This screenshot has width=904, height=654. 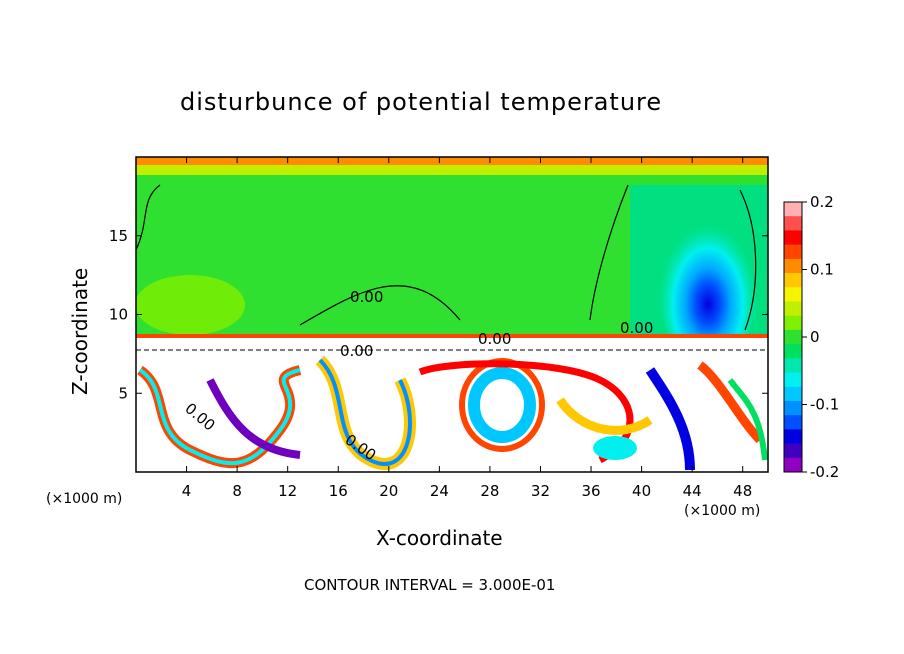 What do you see at coordinates (439, 491) in the screenshot?
I see `x-tick-label: 24` at bounding box center [439, 491].